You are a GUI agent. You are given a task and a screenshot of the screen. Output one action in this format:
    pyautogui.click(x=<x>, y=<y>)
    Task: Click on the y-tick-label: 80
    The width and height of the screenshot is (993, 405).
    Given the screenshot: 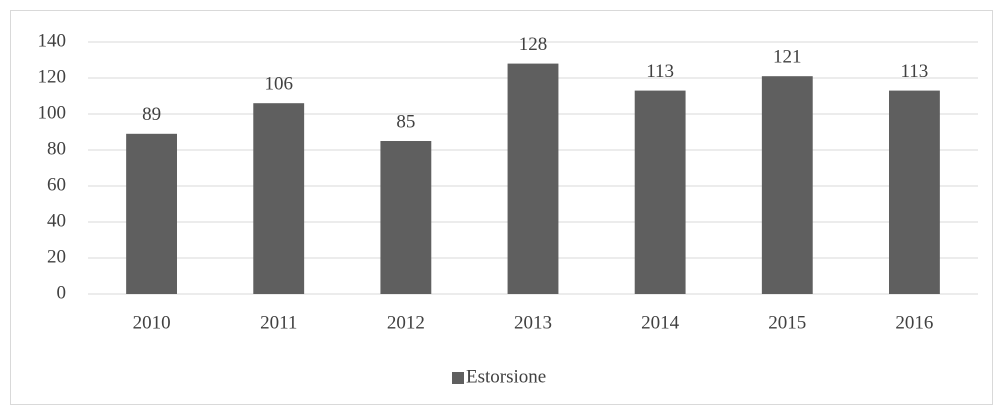 What is the action you would take?
    pyautogui.click(x=56, y=148)
    